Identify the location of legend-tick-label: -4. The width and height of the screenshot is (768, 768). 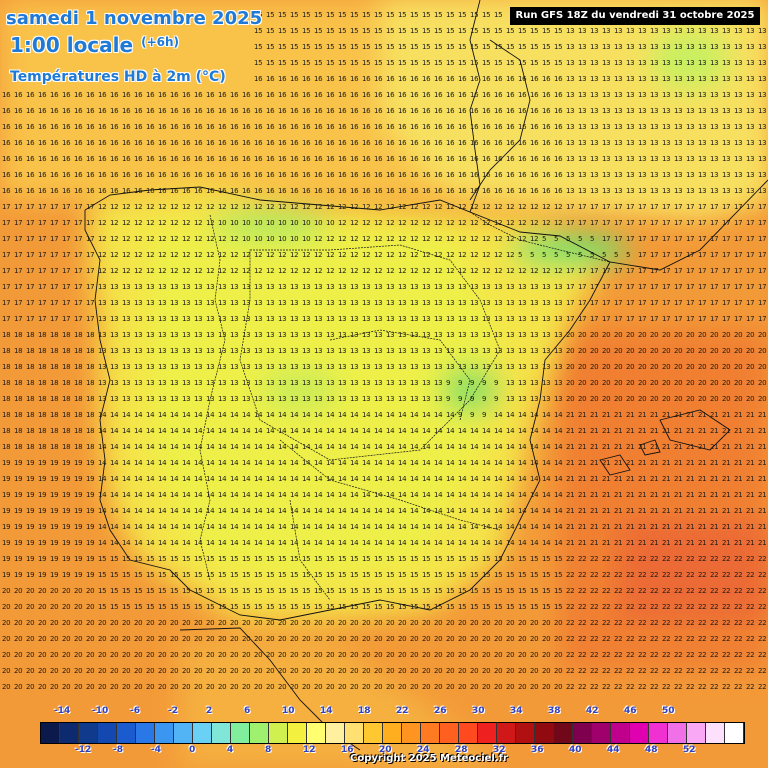
(156, 750).